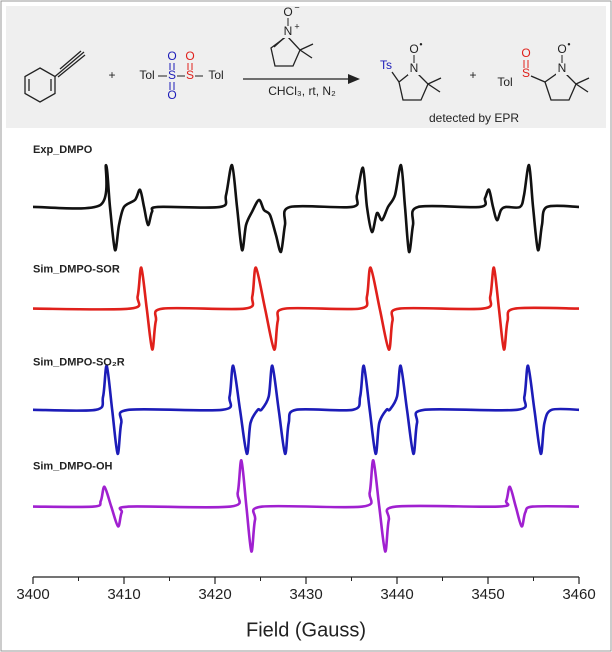 Image resolution: width=612 pixels, height=652 pixels. I want to click on tosyl: Ts, so click(386, 65).